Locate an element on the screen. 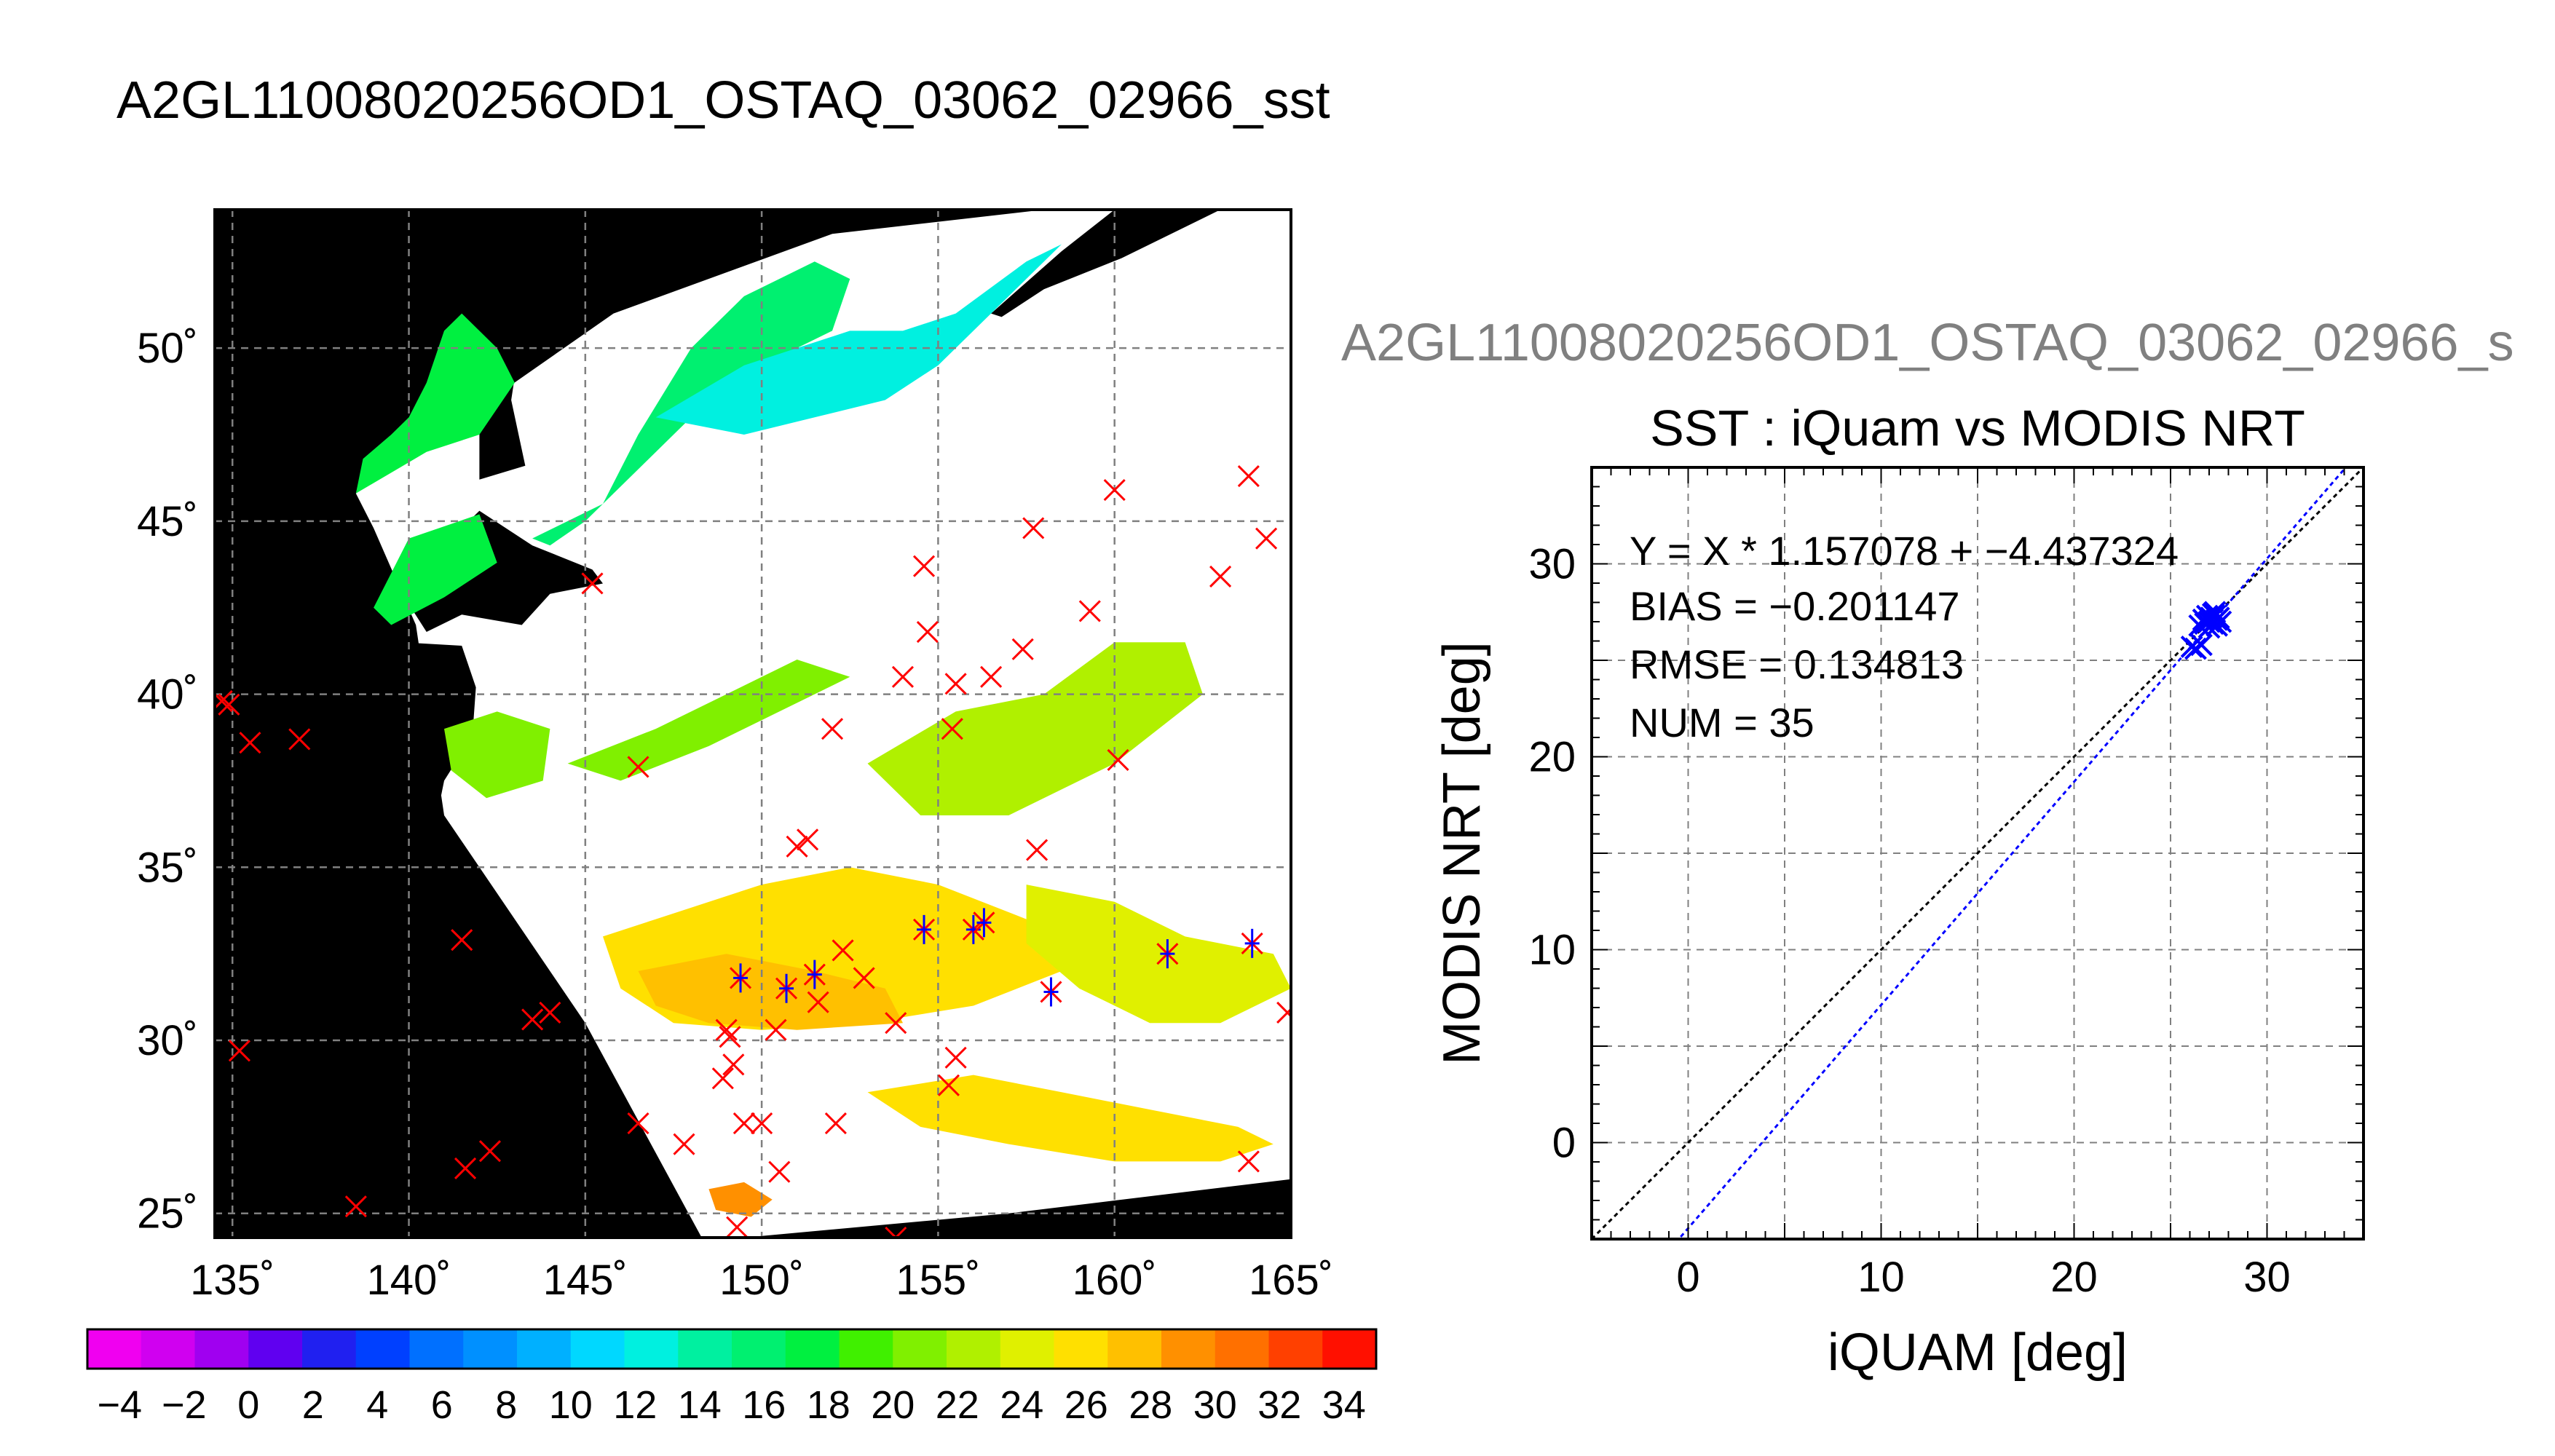 Image resolution: width=2555 pixels, height=1456 pixels. scatter-y-tick-label: 10 is located at coordinates (1552, 950).